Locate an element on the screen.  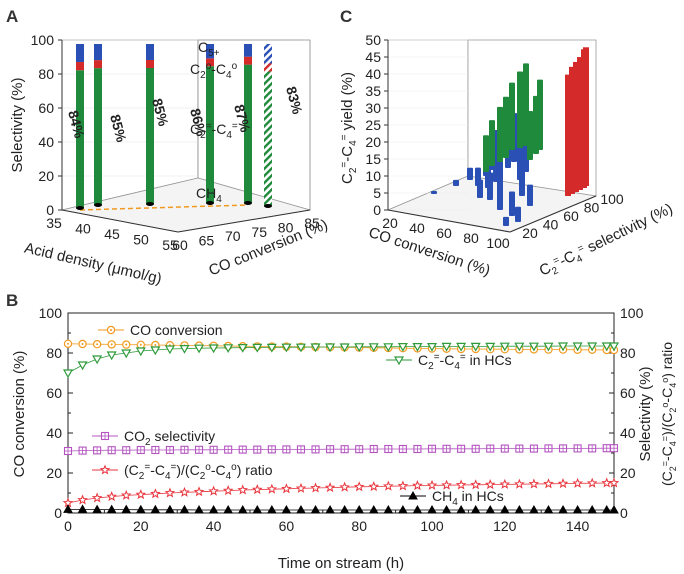
x-tick-label: 45 is located at coordinates (112, 234).